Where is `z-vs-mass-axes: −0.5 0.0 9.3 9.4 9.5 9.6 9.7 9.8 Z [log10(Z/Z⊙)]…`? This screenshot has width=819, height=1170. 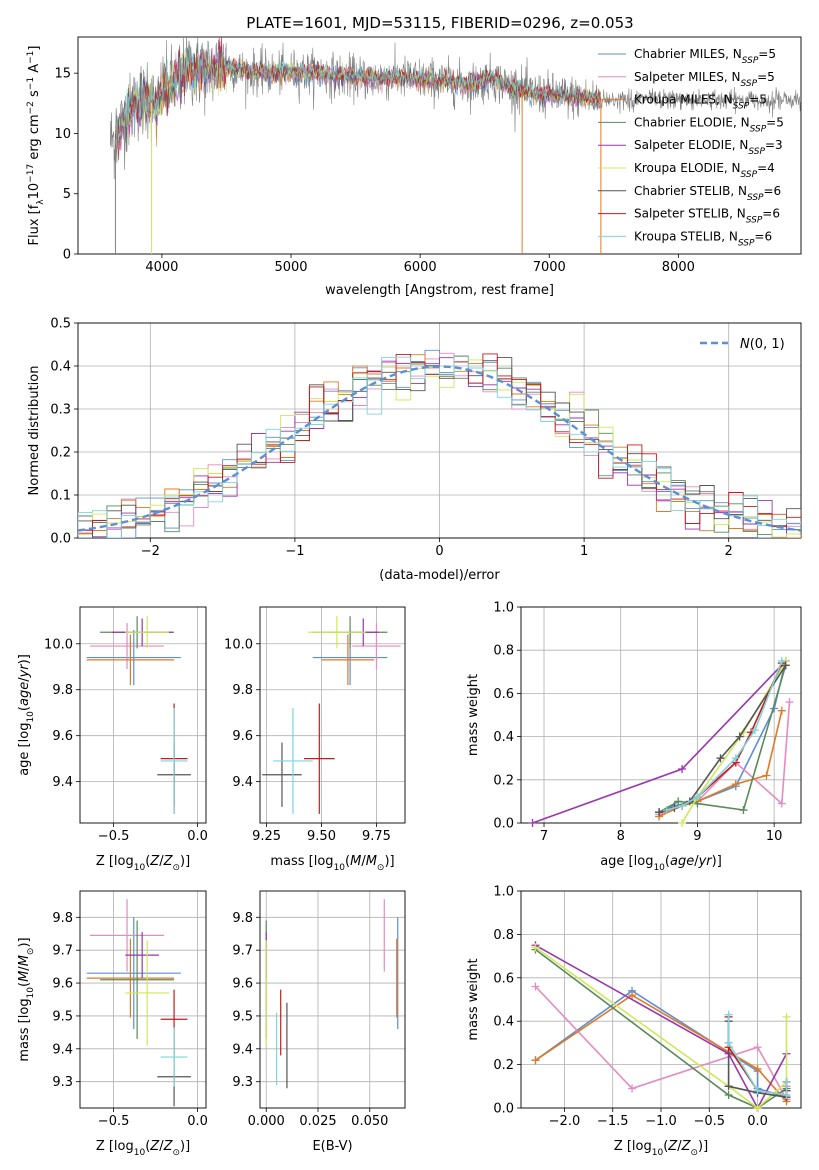
z-vs-mass-axes: −0.5 0.0 9.3 9.4 9.5 9.6 9.7 9.8 Z [log10(Z/Z⊙)]… is located at coordinates (112, 1024).